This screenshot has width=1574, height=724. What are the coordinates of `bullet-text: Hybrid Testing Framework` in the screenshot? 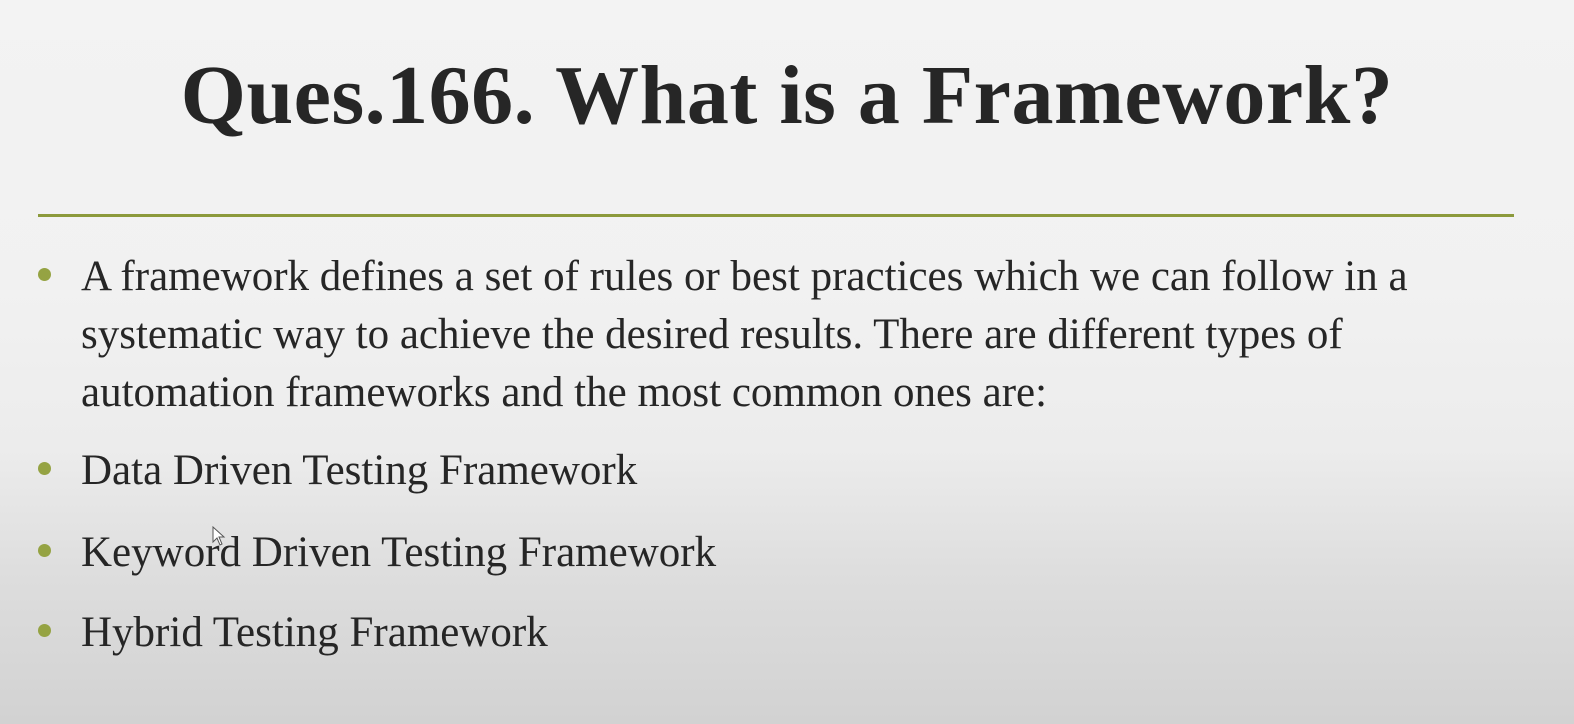 It's located at (314, 632).